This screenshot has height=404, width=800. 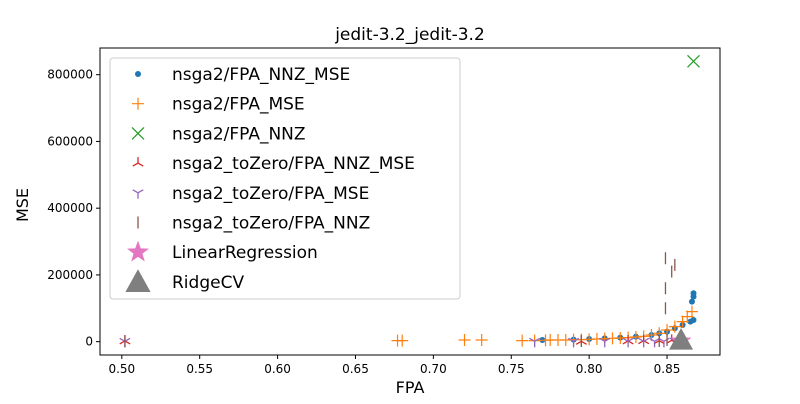 I want to click on legend-label: nsga2/FPA_NNZ_MSE, so click(x=261, y=75).